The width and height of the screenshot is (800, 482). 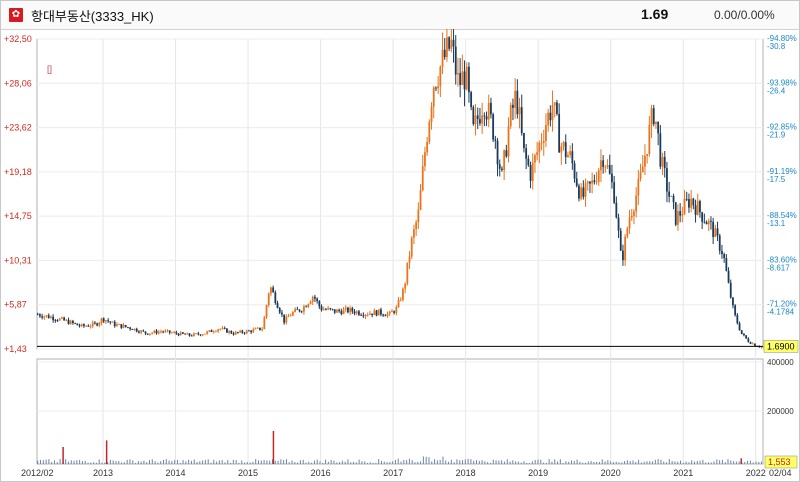 I want to click on last-price-badge, so click(x=781, y=346).